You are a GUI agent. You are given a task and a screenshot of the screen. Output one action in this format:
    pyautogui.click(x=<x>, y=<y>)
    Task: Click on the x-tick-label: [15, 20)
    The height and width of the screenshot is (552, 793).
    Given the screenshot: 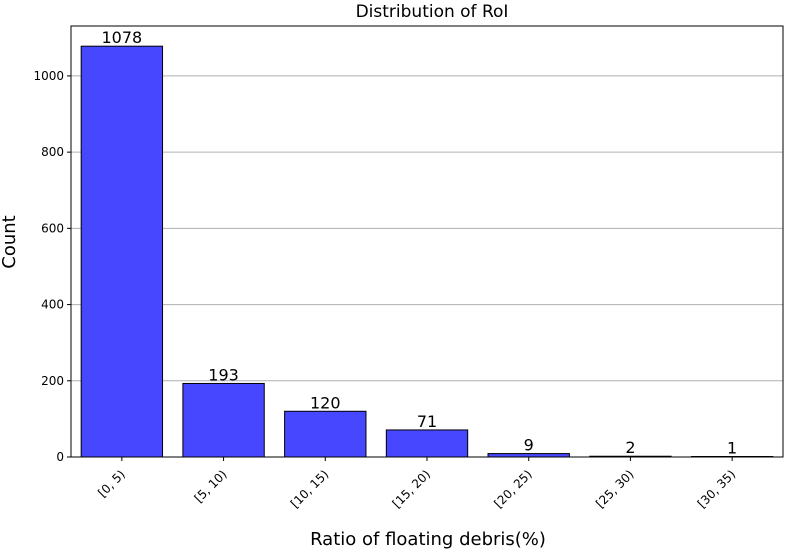 What is the action you would take?
    pyautogui.click(x=412, y=489)
    